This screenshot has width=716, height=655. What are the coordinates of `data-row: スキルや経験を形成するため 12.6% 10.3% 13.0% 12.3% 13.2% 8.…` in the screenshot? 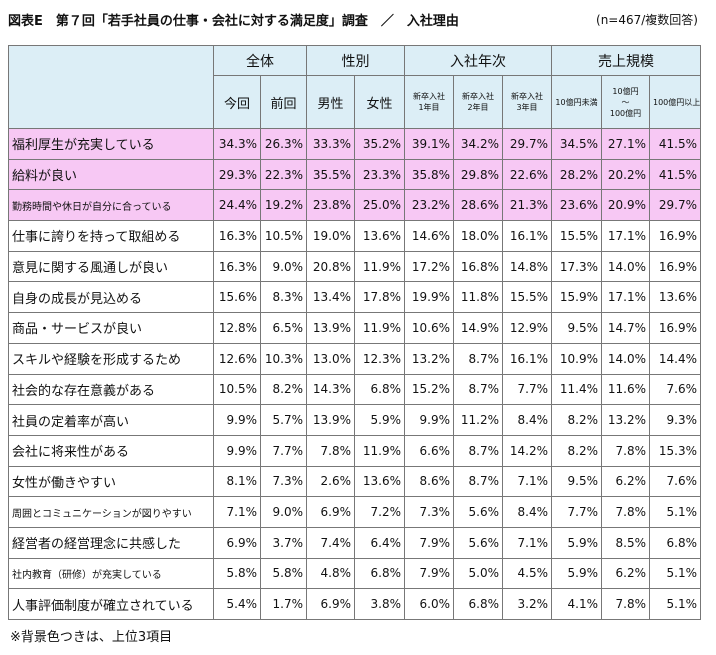 It's located at (354, 358).